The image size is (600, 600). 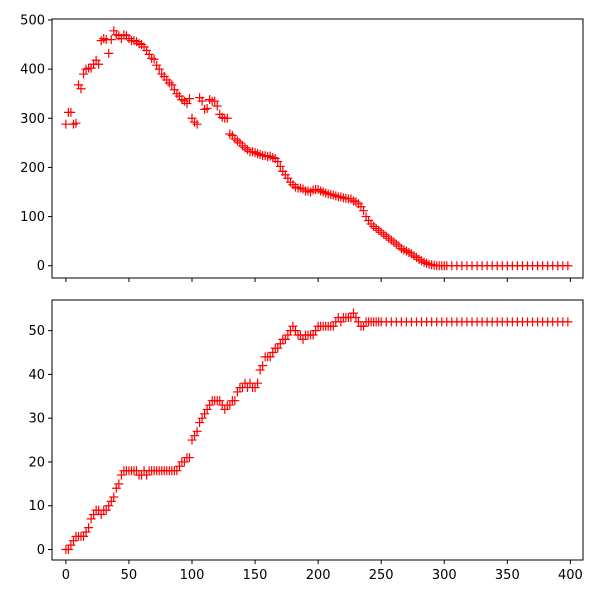 I want to click on x-tick-label: 350, so click(x=507, y=575).